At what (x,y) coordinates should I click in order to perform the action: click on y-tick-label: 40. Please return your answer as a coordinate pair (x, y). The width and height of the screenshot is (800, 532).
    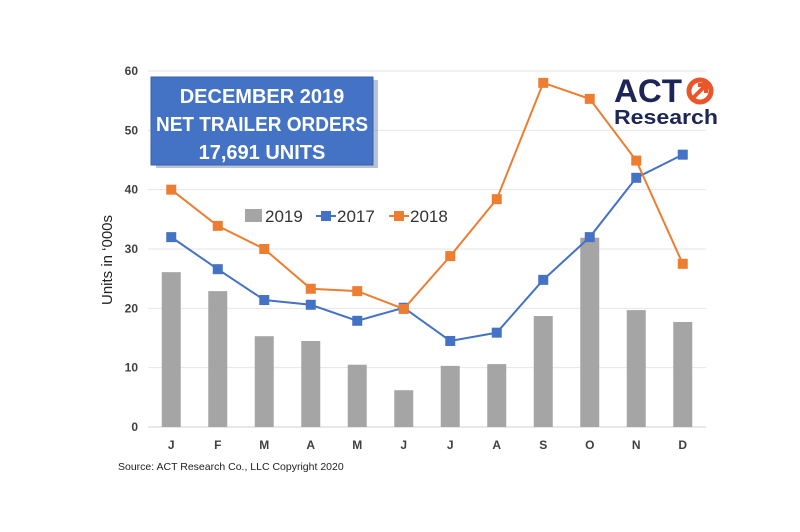
    Looking at the image, I should click on (132, 190).